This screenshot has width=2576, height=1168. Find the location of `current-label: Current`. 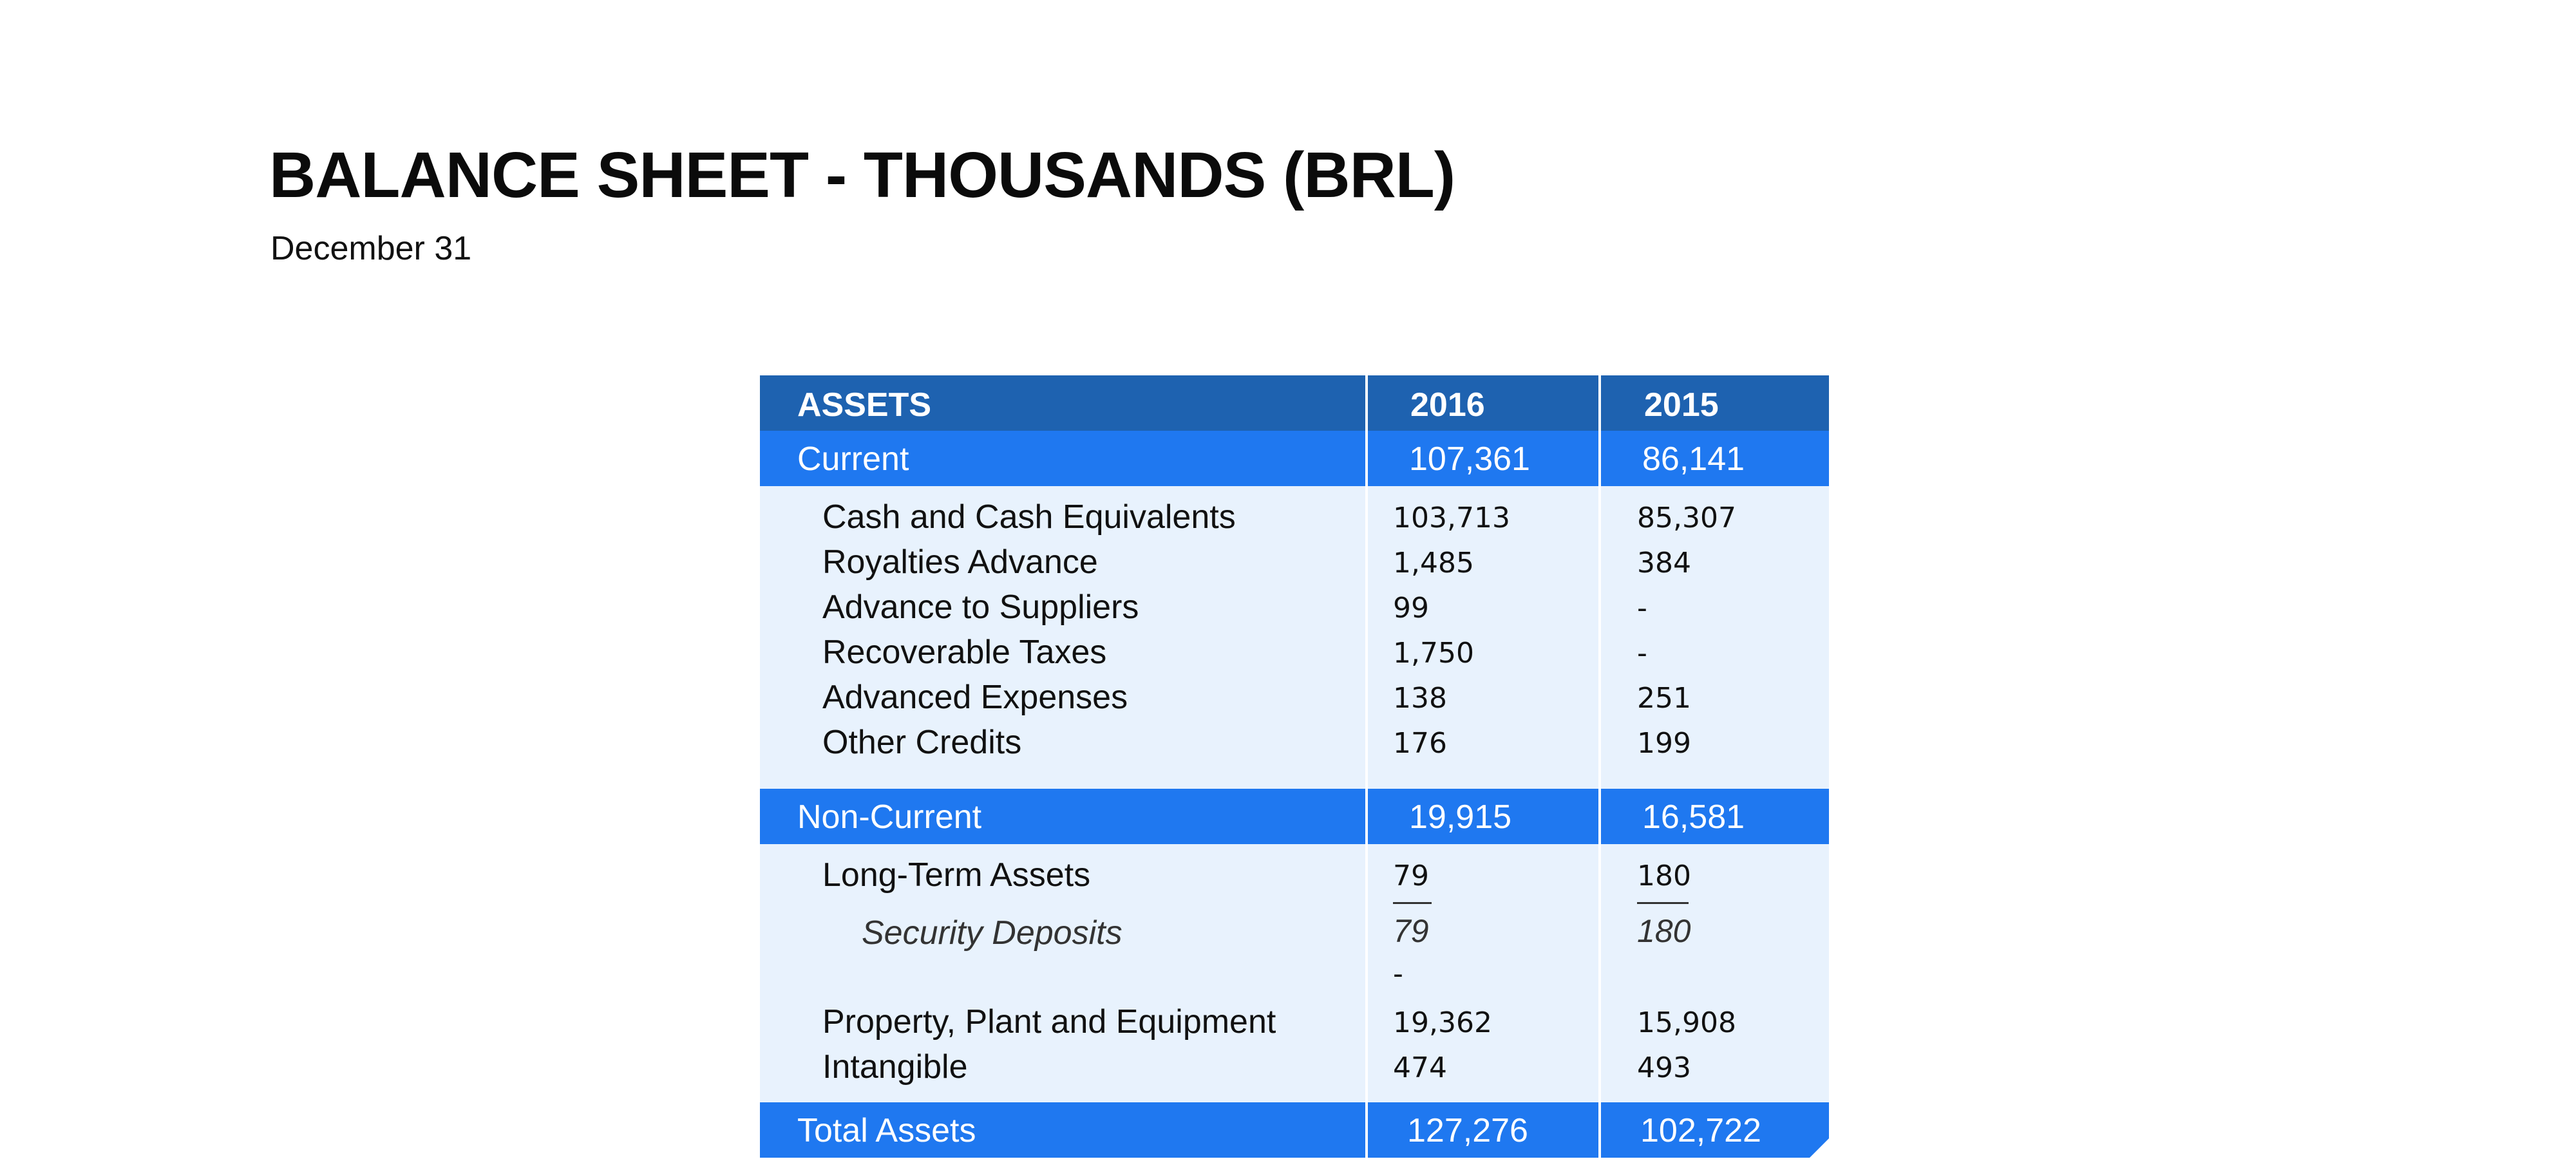

current-label: Current is located at coordinates (853, 459).